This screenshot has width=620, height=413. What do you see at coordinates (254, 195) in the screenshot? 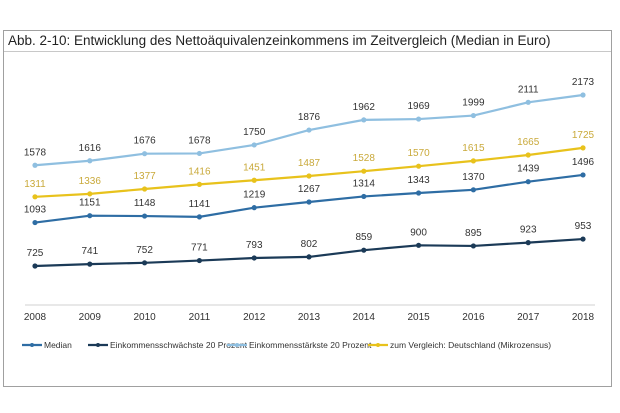
I see `data-label: 1219` at bounding box center [254, 195].